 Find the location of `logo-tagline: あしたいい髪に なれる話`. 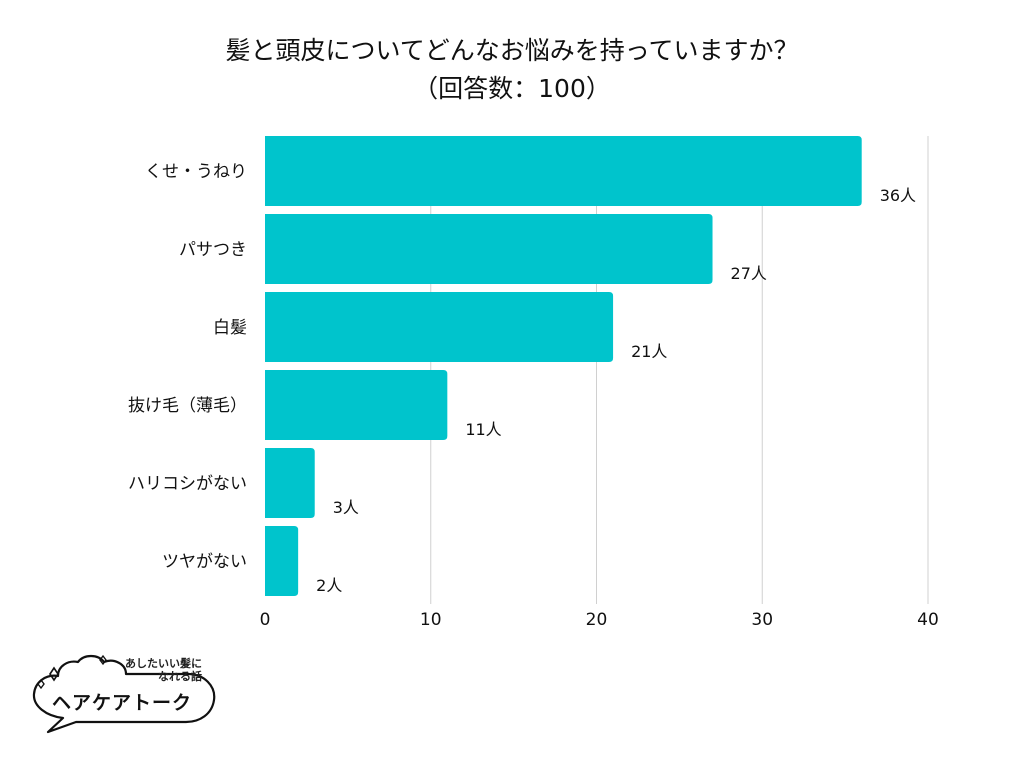

logo-tagline: あしたいい髪に なれる話 is located at coordinates (161, 670).